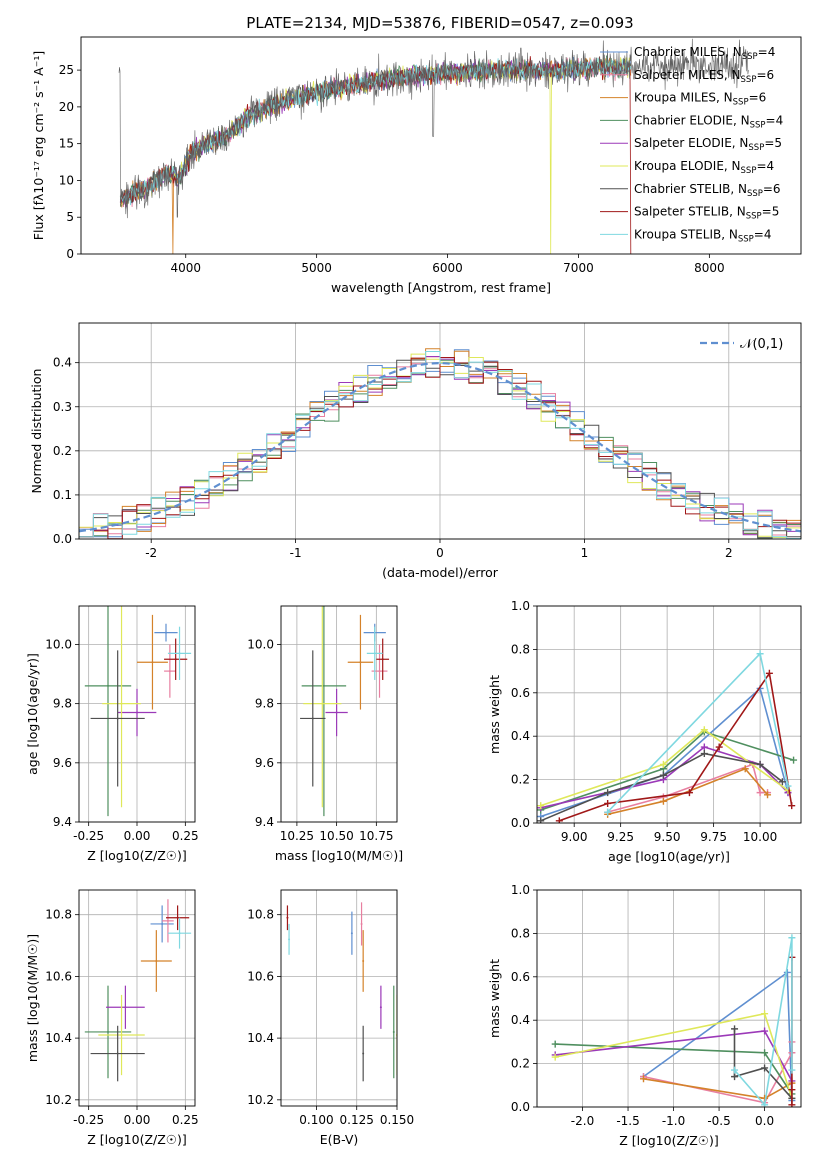 The width and height of the screenshot is (819, 1170). Describe the element at coordinates (667, 837) in the screenshot. I see `x-tick-label: 9.50` at that location.